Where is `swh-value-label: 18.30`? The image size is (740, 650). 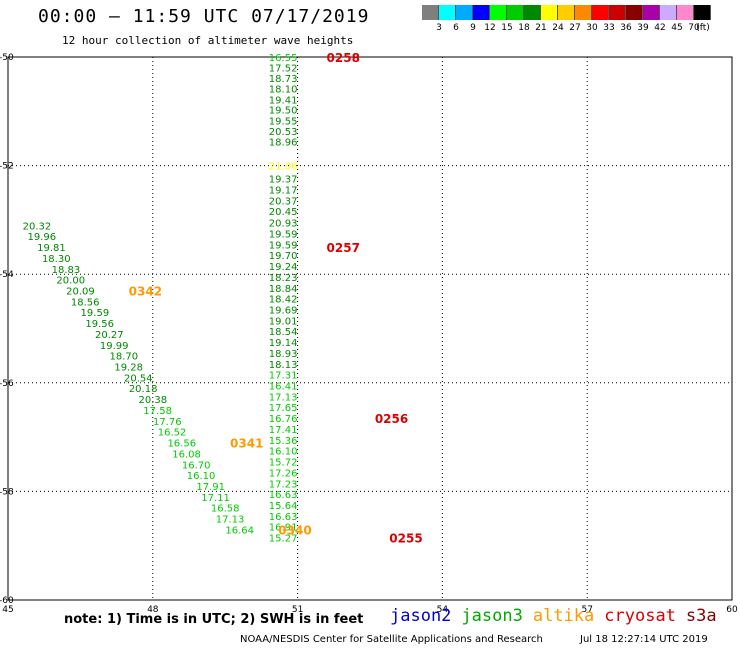 swh-value-label: 18.30 is located at coordinates (56, 259).